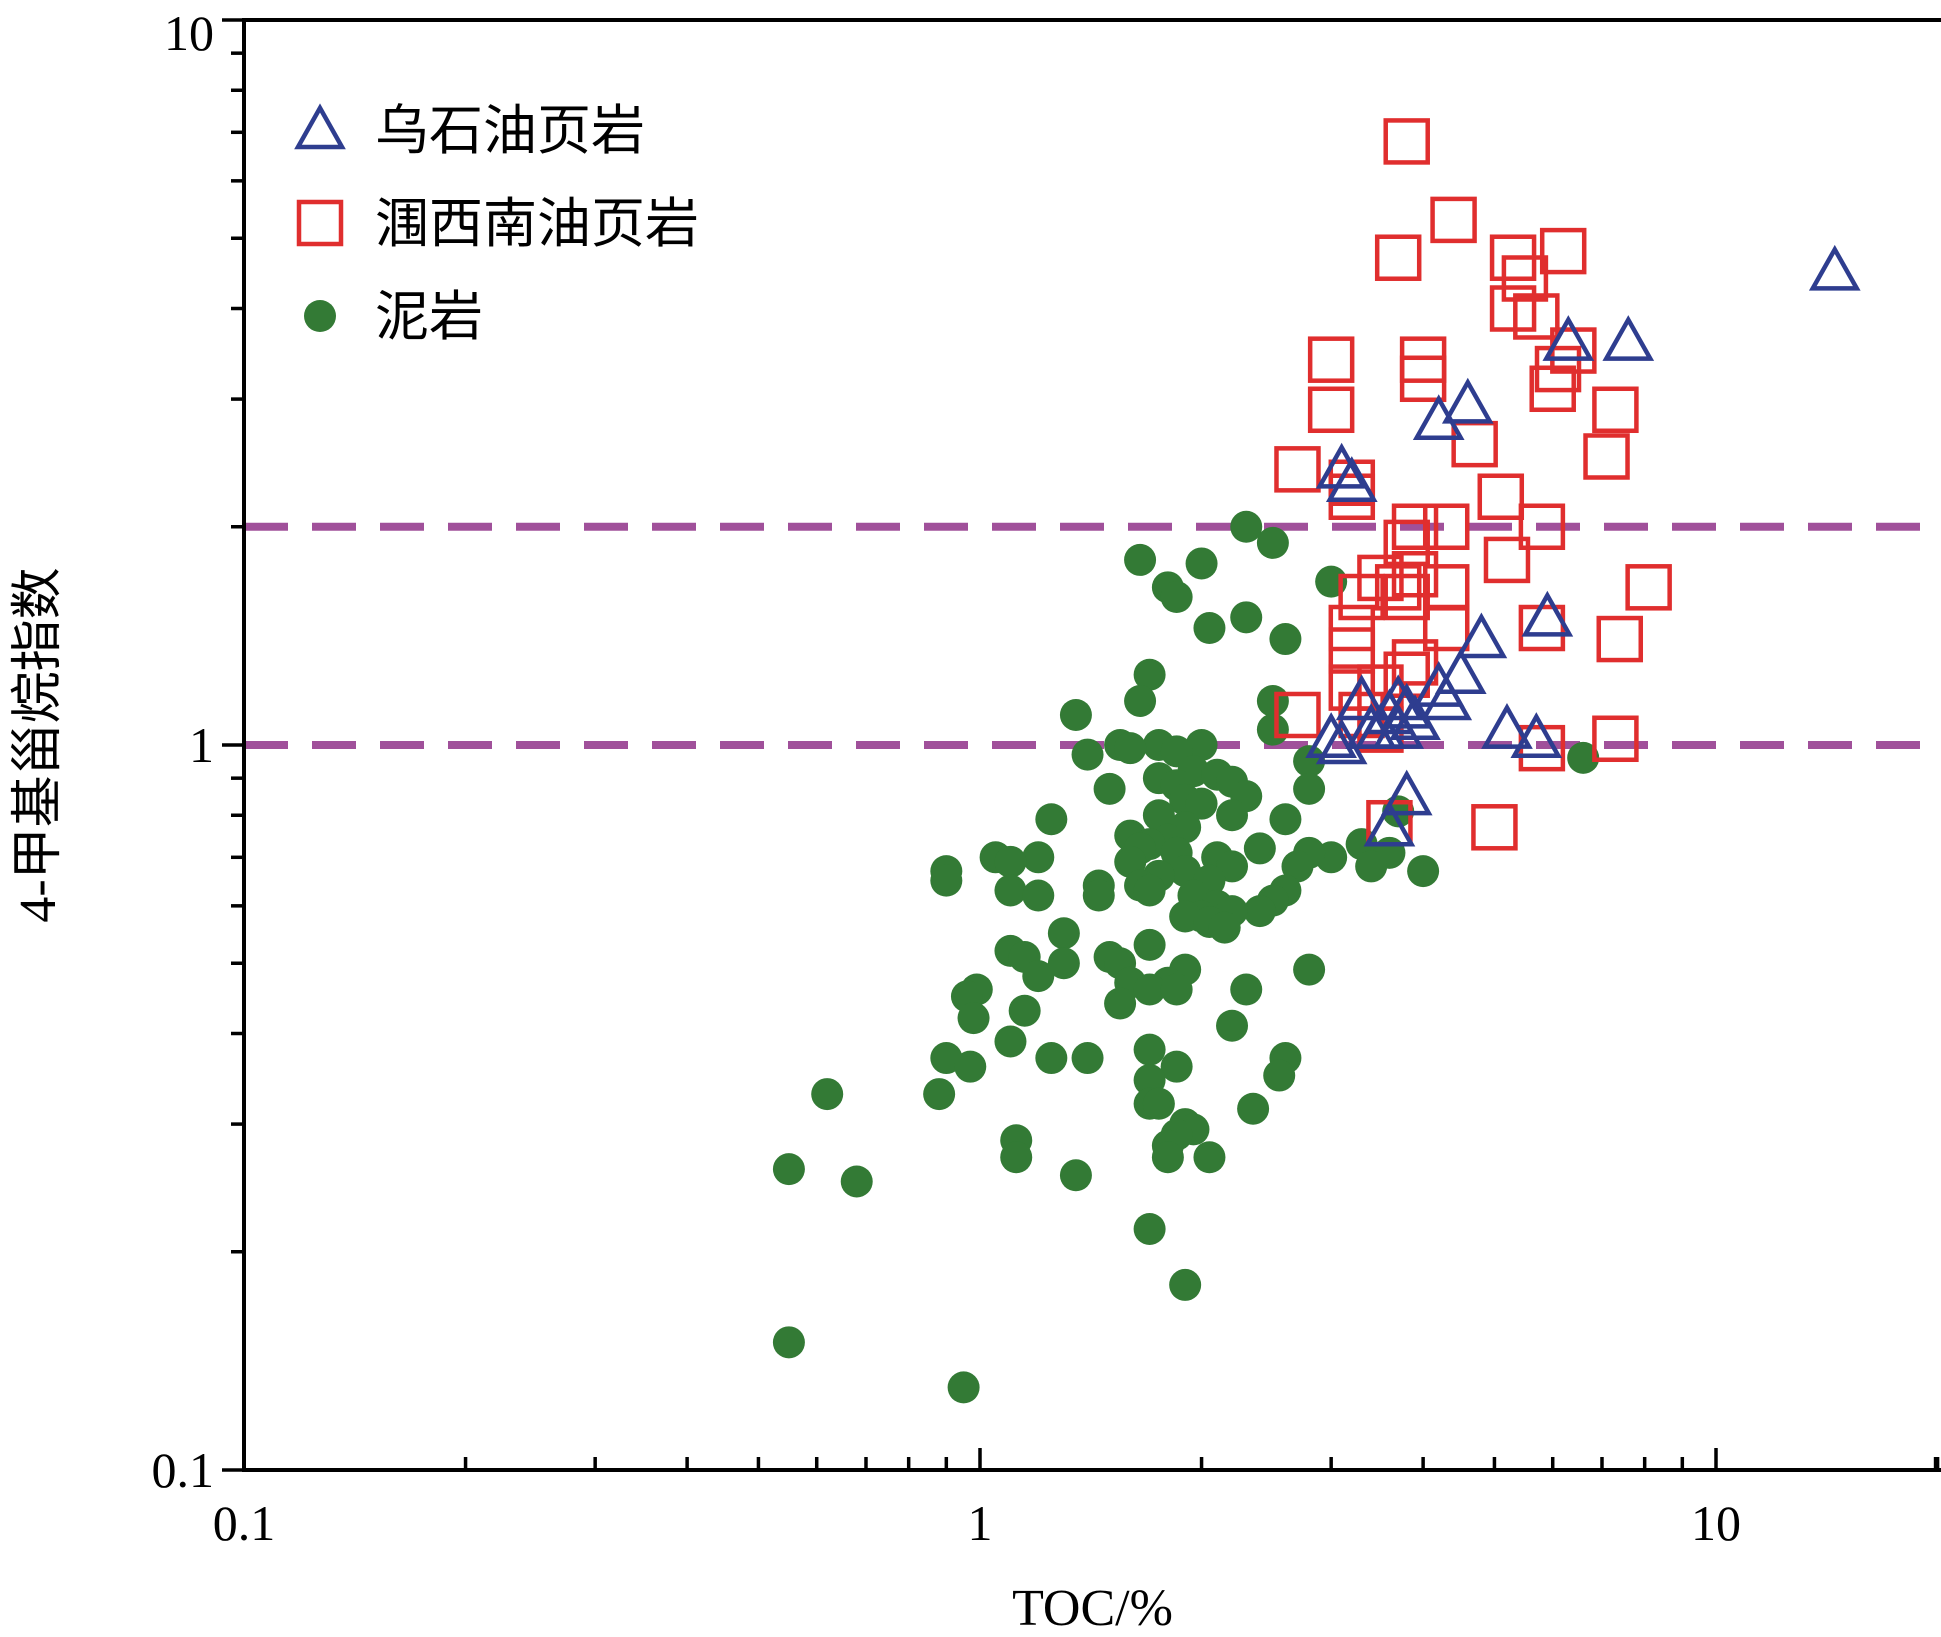 The width and height of the screenshot is (1941, 1637). What do you see at coordinates (38, 744) in the screenshot?
I see `y-axis-title: 4-甲基甾烷指数` at bounding box center [38, 744].